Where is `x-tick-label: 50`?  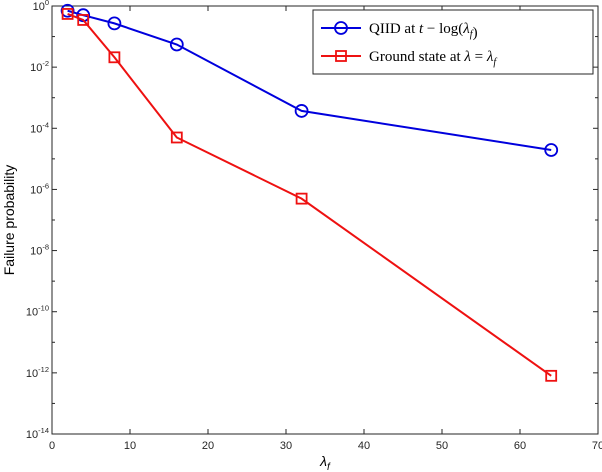 x-tick-label: 50 is located at coordinates (442, 446).